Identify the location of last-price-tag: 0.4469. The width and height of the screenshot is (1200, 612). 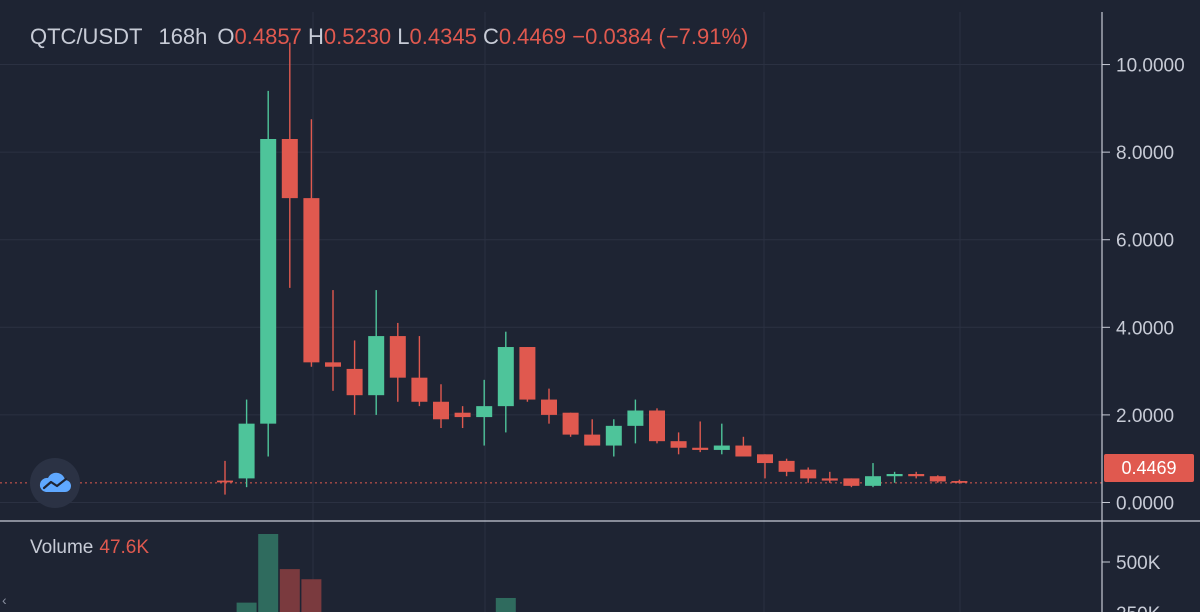
(1149, 468).